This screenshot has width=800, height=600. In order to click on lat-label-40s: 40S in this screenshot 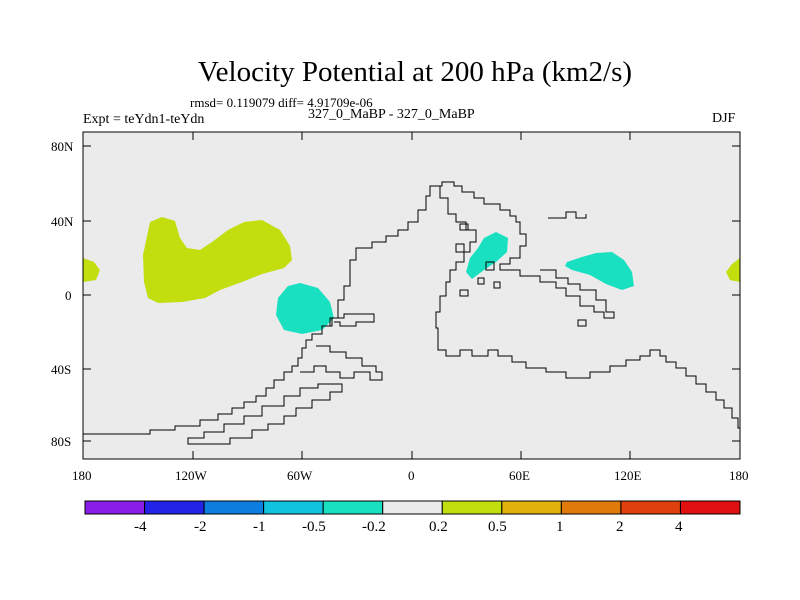, I will do `click(61, 369)`.